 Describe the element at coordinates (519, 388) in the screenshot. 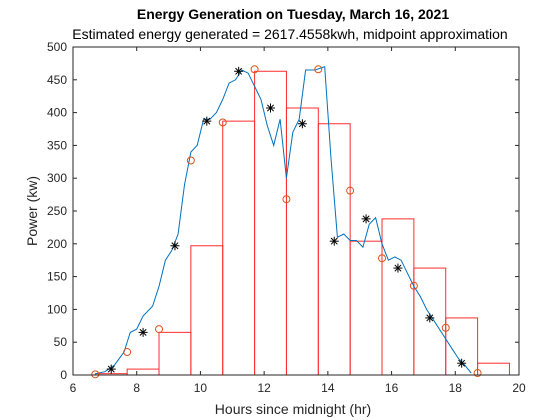

I see `x-tick-label: 20` at that location.